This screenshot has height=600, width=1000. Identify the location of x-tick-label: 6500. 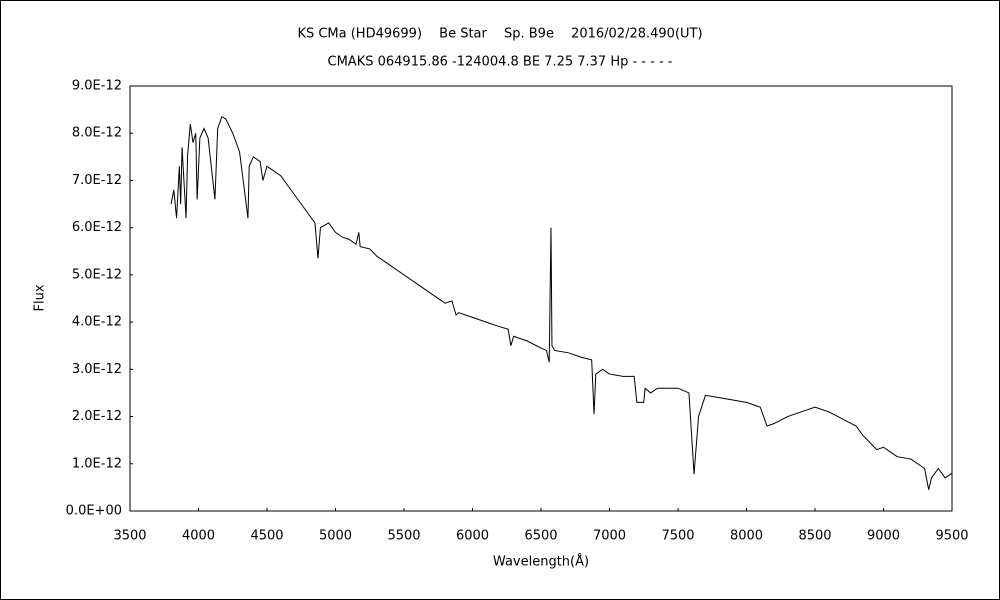
(540, 536).